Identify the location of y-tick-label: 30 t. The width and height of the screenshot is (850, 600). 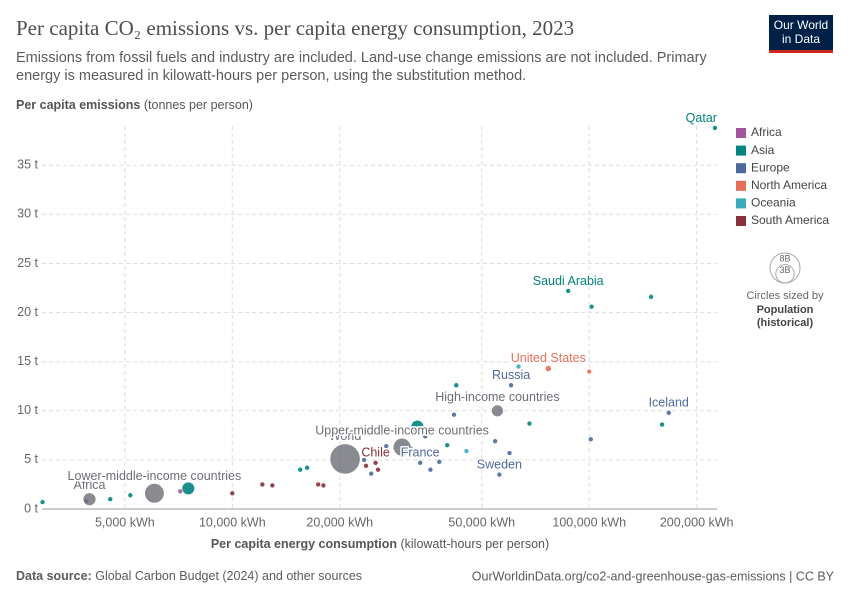
(27, 214).